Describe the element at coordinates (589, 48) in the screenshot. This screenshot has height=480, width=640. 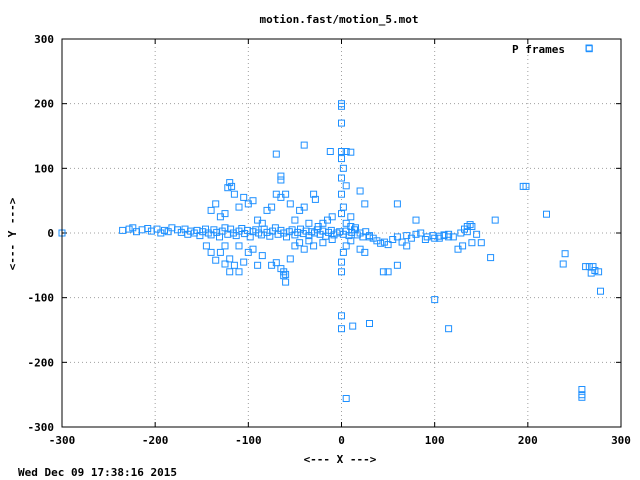
I see `legend-marker` at that location.